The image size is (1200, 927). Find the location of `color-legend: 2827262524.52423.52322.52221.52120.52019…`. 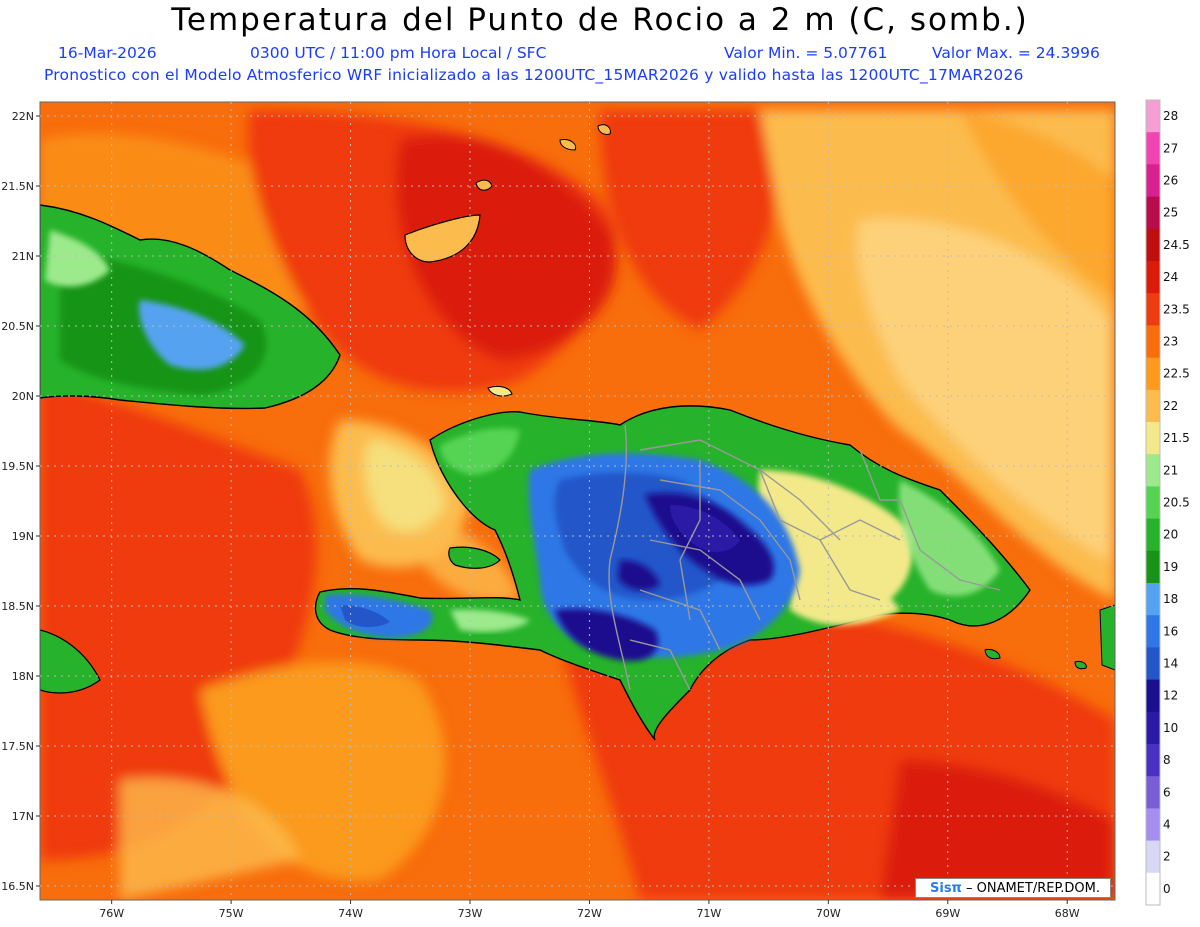

color-legend: 2827262524.52423.52322.52221.52120.52019… is located at coordinates (1167, 502).